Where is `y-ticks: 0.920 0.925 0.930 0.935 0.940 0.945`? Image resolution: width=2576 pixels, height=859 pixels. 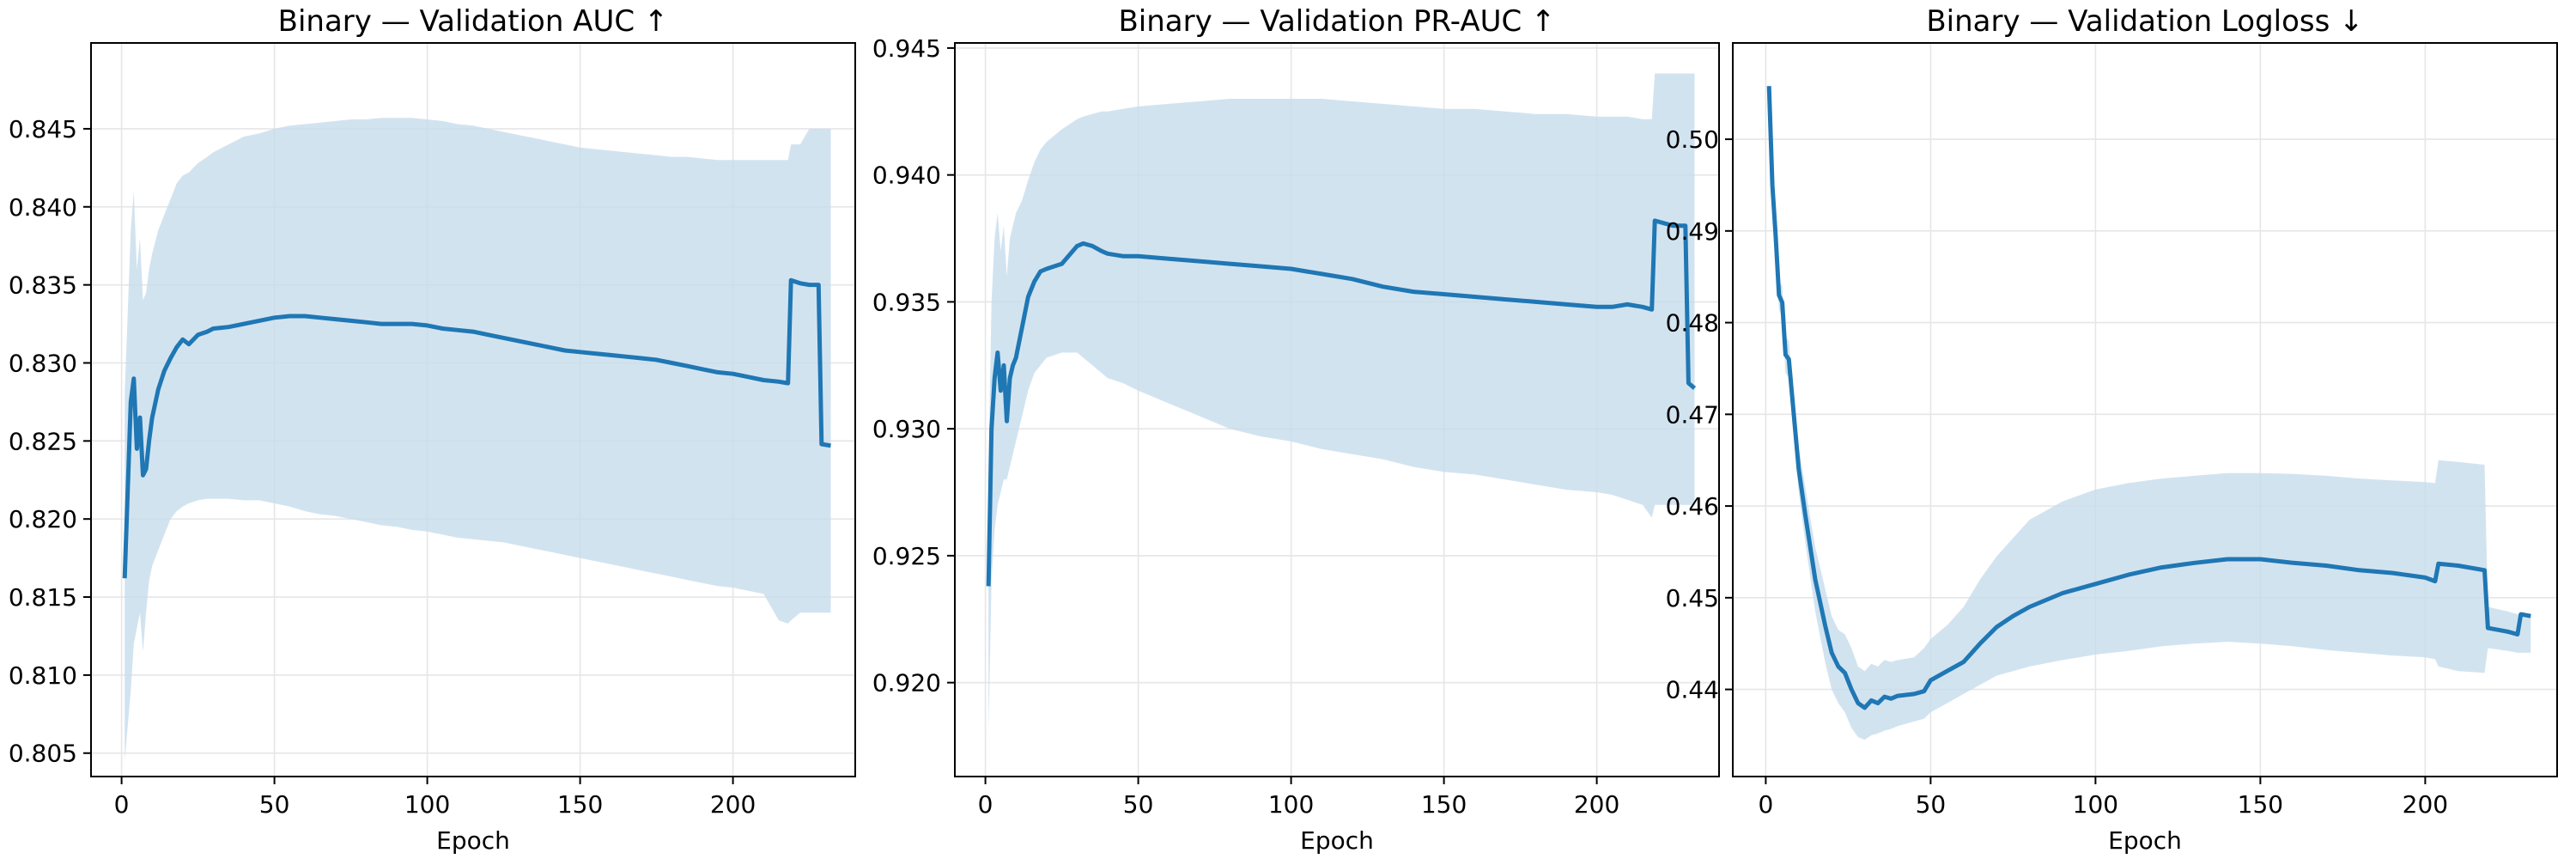 y-ticks: 0.920 0.925 0.930 0.935 0.940 0.945 is located at coordinates (914, 366).